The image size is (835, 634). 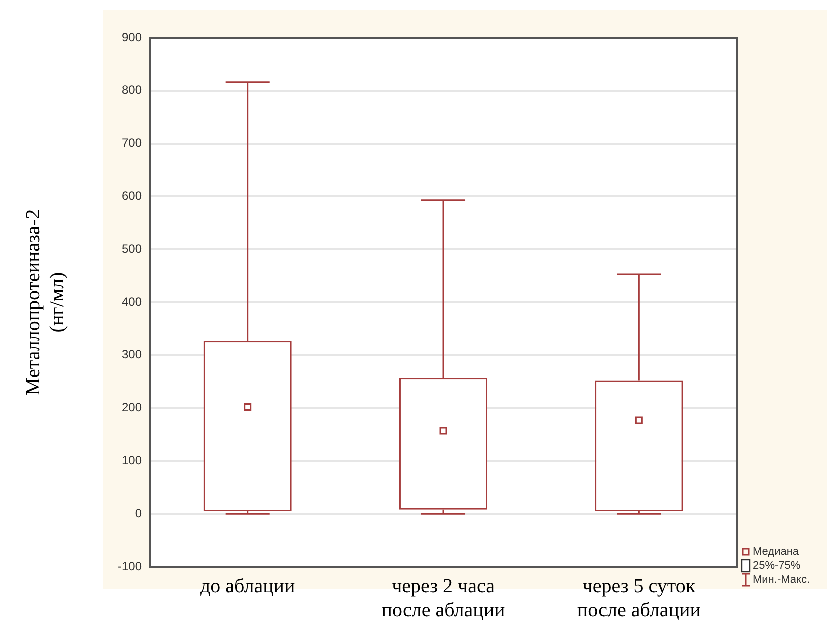 What do you see at coordinates (781, 580) in the screenshot?
I see `text: Мин.-Макс.` at bounding box center [781, 580].